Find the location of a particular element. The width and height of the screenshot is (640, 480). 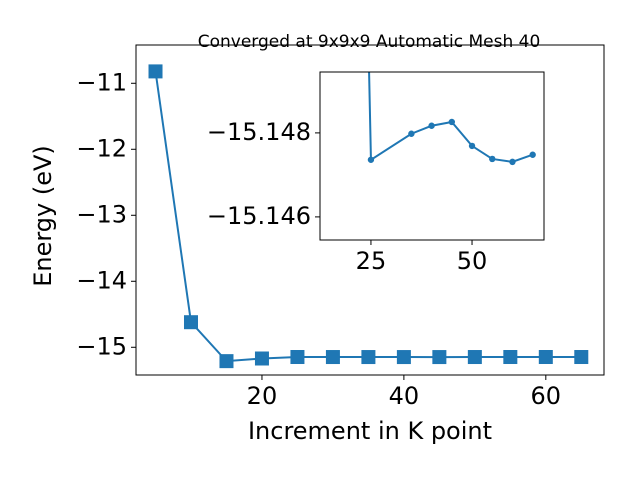

x-axis-label: Increment in K point is located at coordinates (370, 431).